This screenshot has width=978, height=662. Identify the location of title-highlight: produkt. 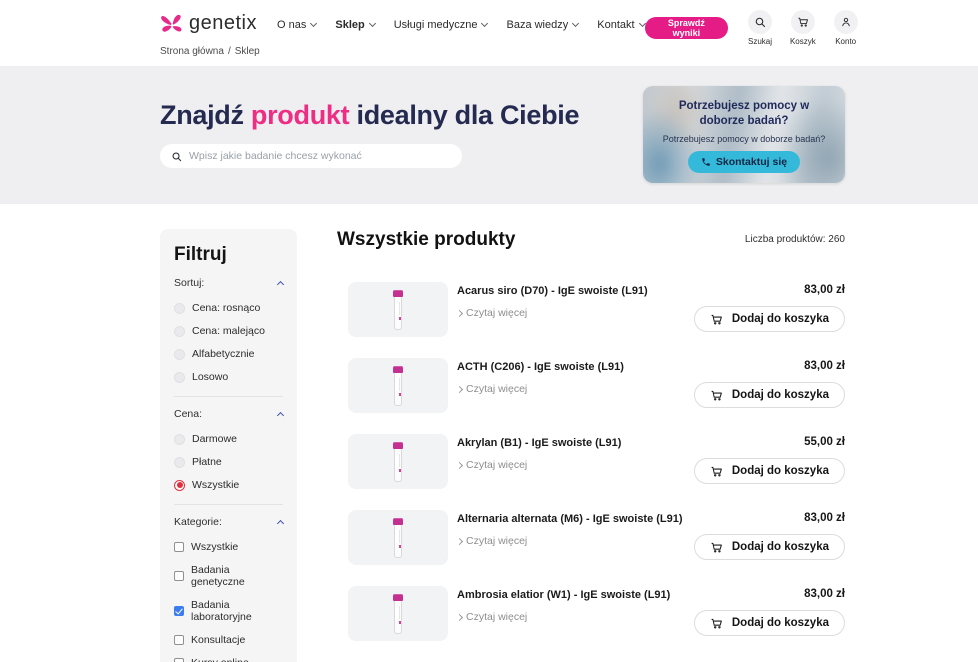
(300, 115).